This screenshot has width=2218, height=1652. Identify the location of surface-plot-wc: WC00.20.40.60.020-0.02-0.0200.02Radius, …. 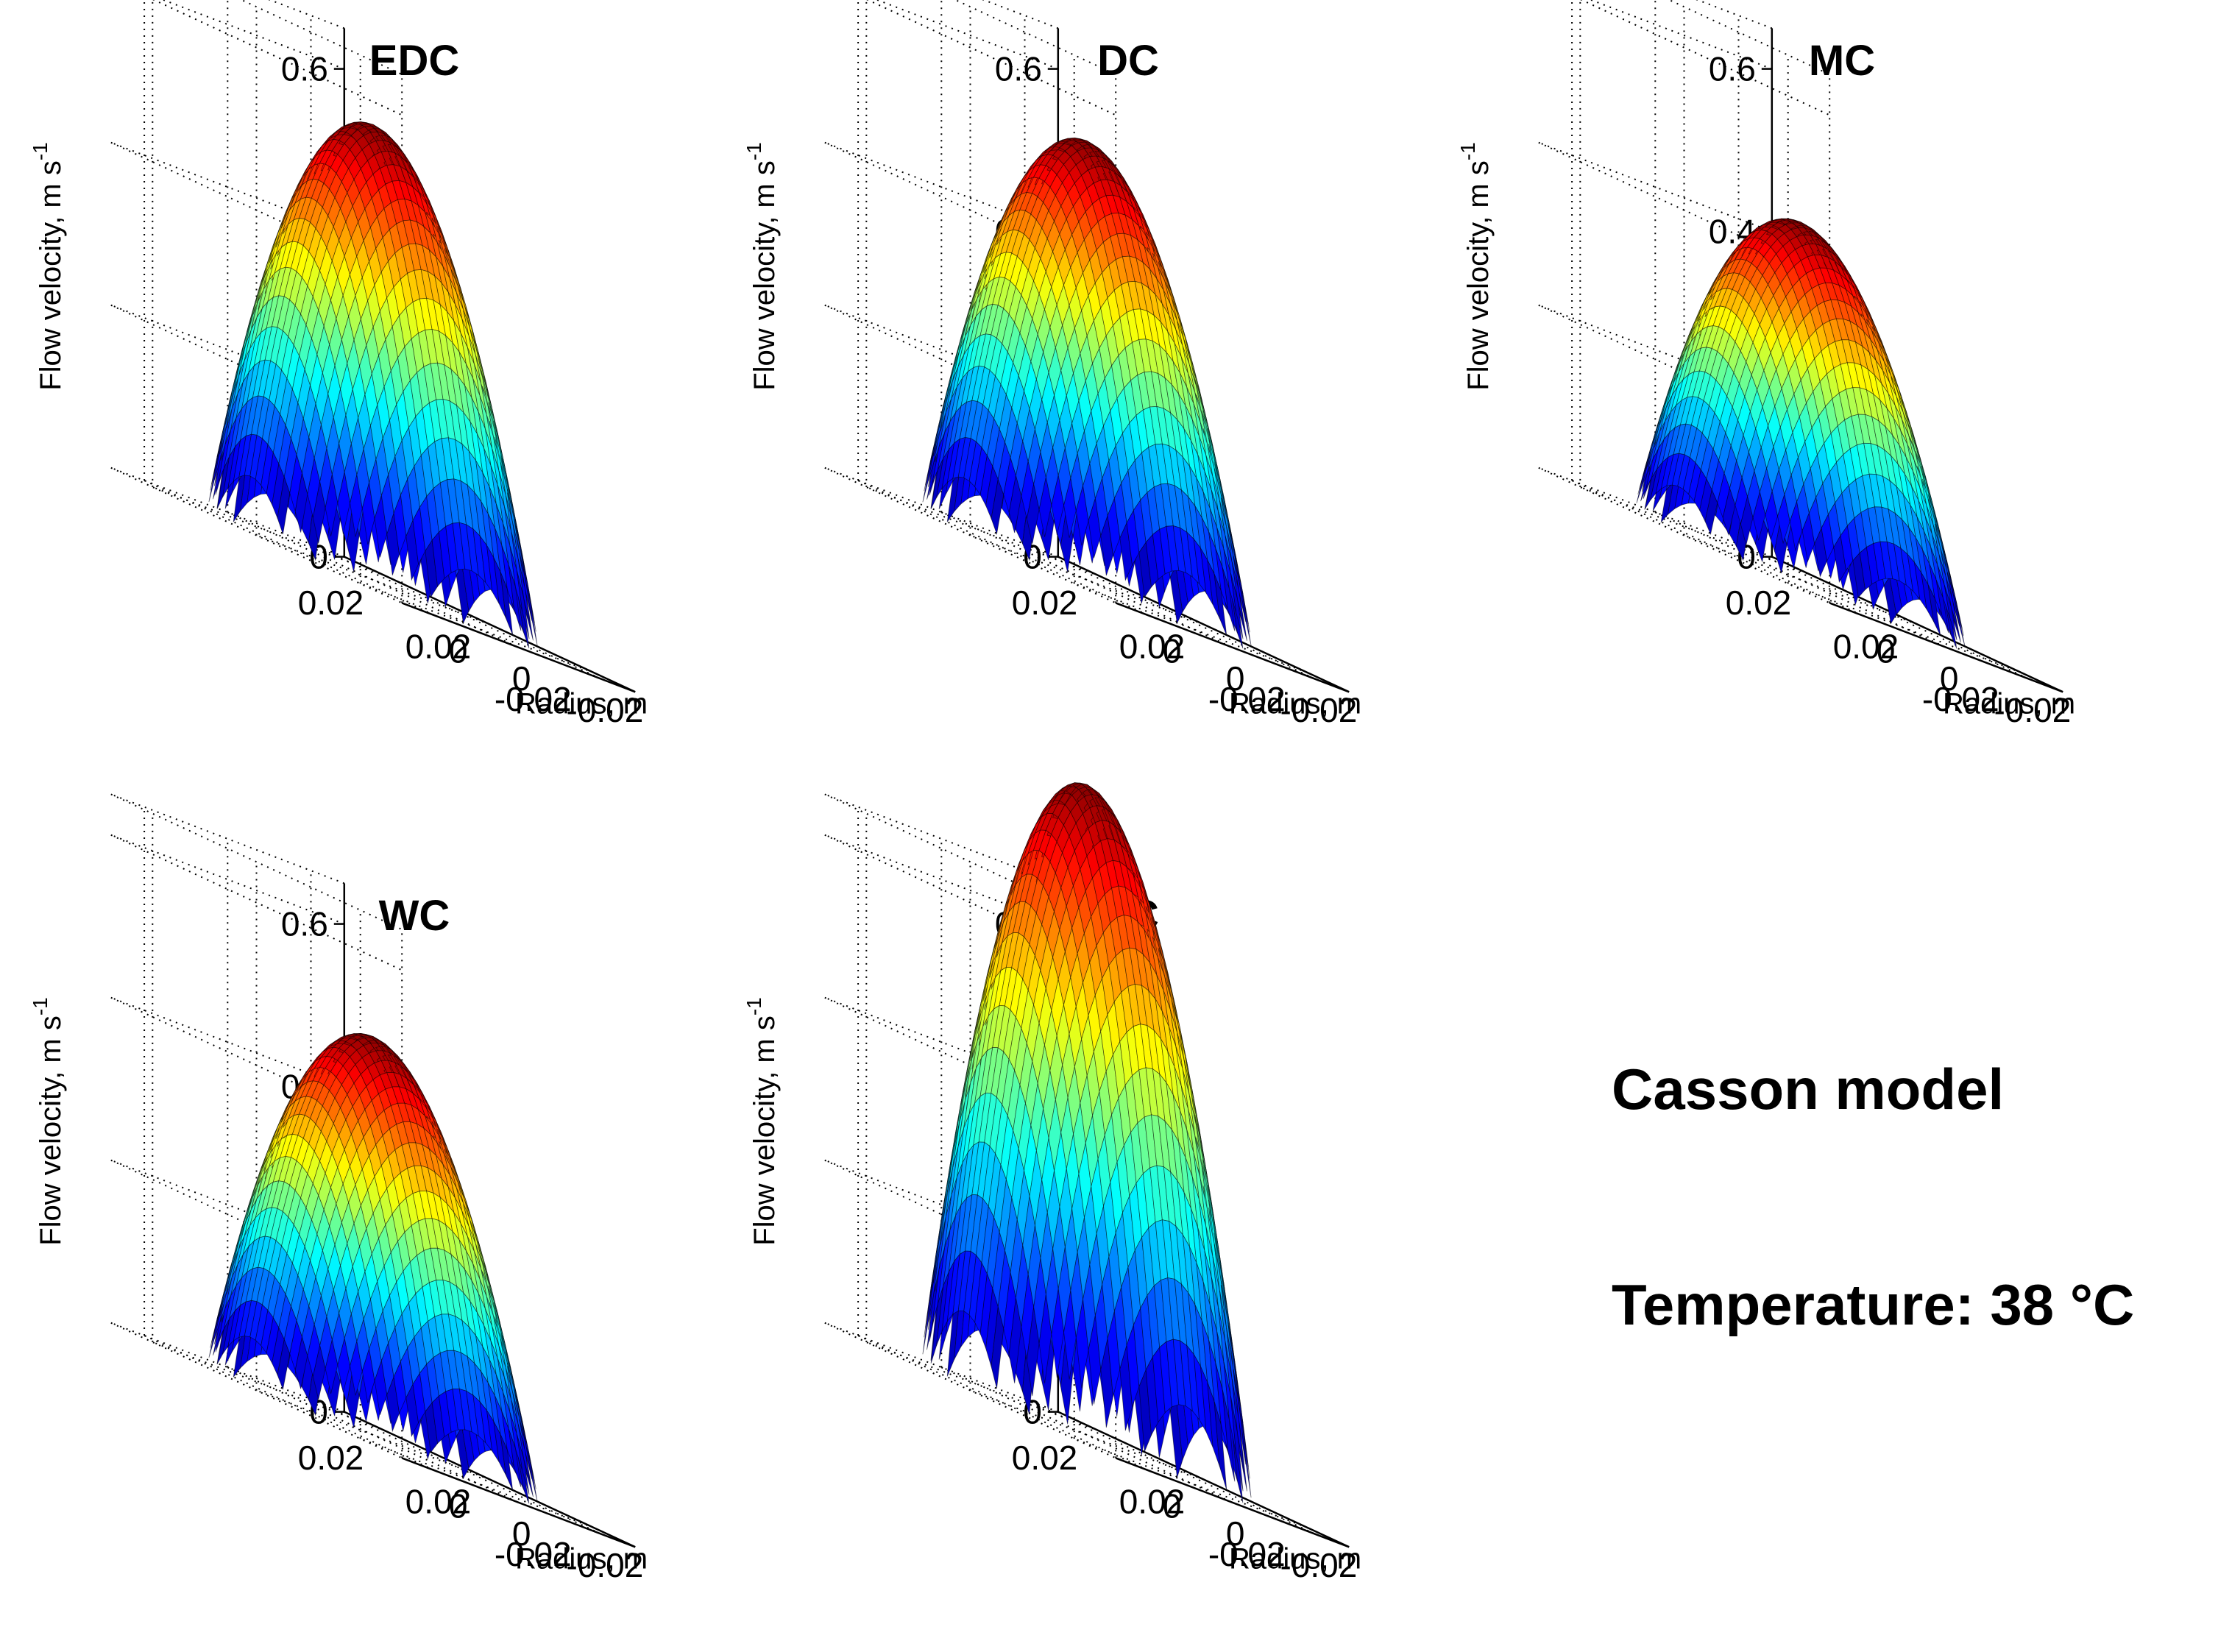
(338, 1188).